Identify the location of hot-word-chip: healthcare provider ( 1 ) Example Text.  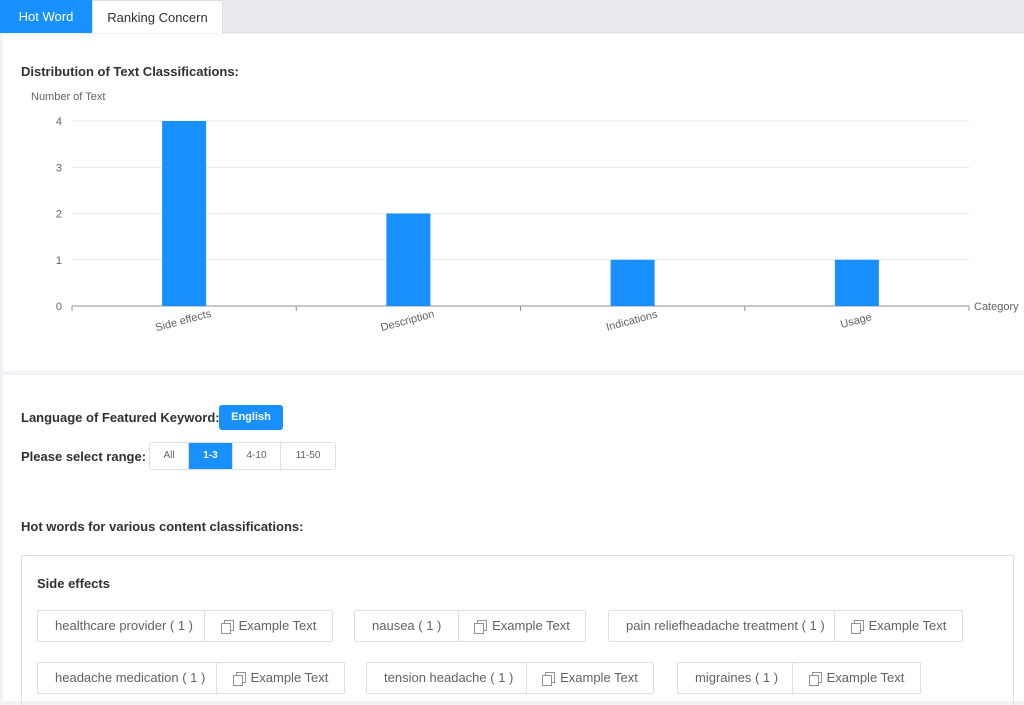
(185, 626).